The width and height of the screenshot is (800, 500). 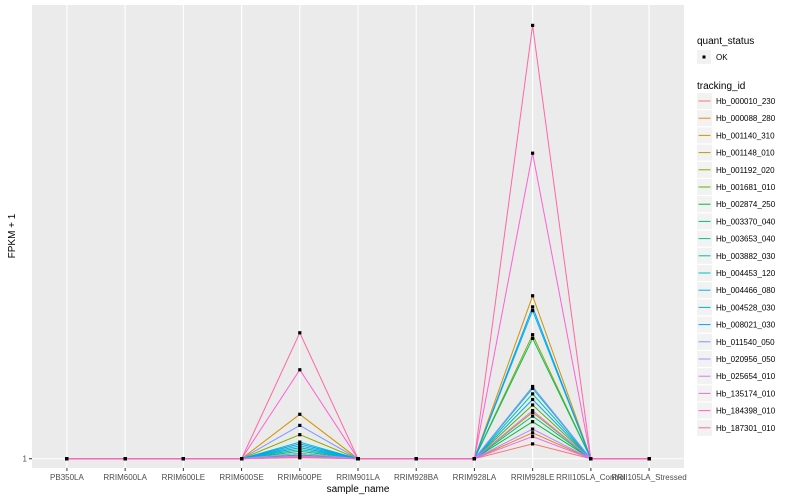 What do you see at coordinates (184, 477) in the screenshot?
I see `x-tick-label: RRIM600LE` at bounding box center [184, 477].